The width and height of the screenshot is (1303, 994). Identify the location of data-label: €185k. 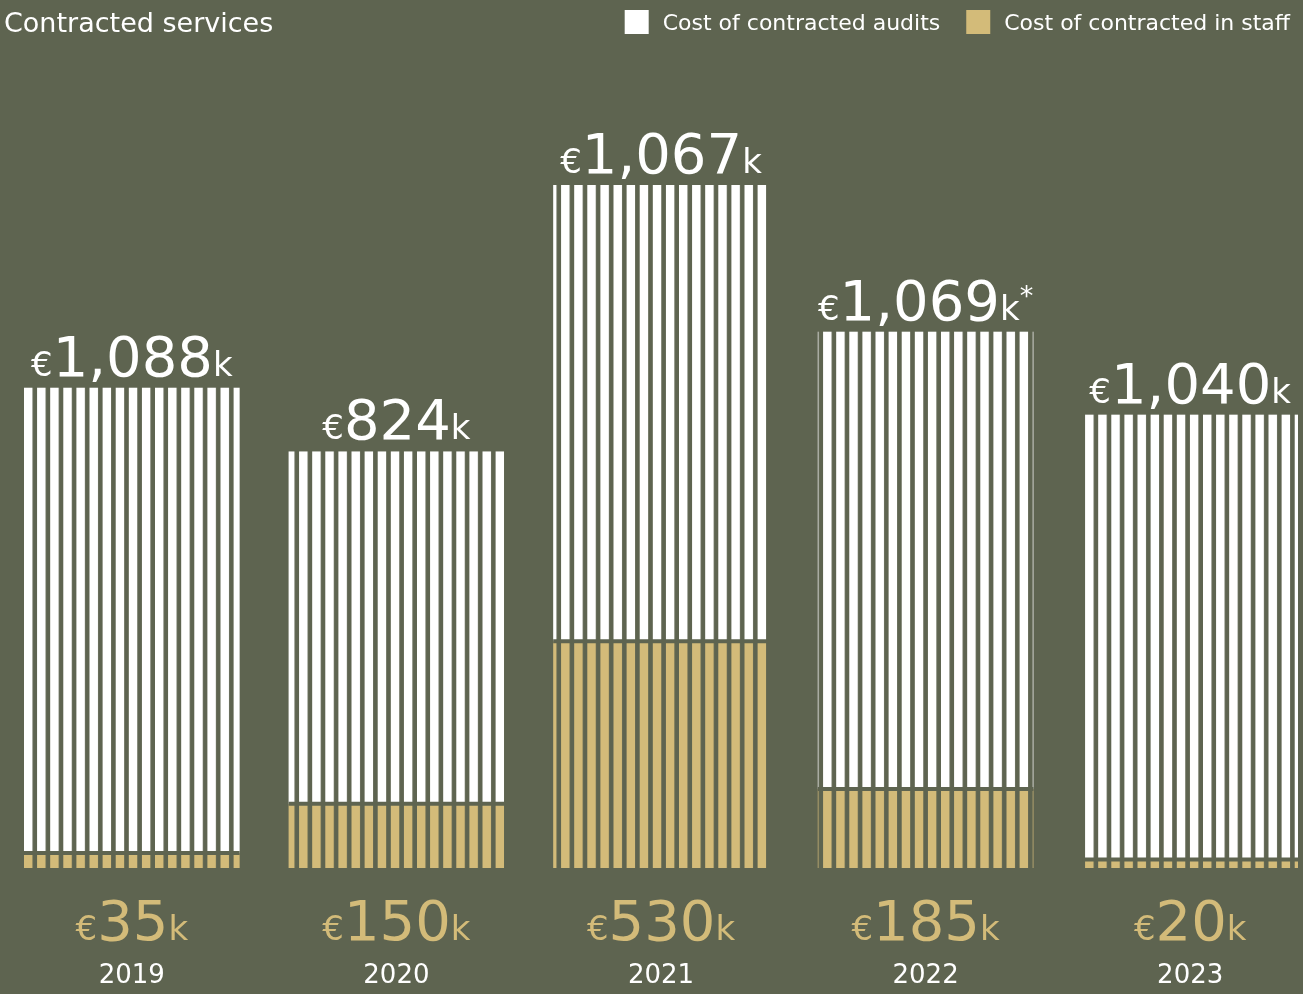
(925, 920).